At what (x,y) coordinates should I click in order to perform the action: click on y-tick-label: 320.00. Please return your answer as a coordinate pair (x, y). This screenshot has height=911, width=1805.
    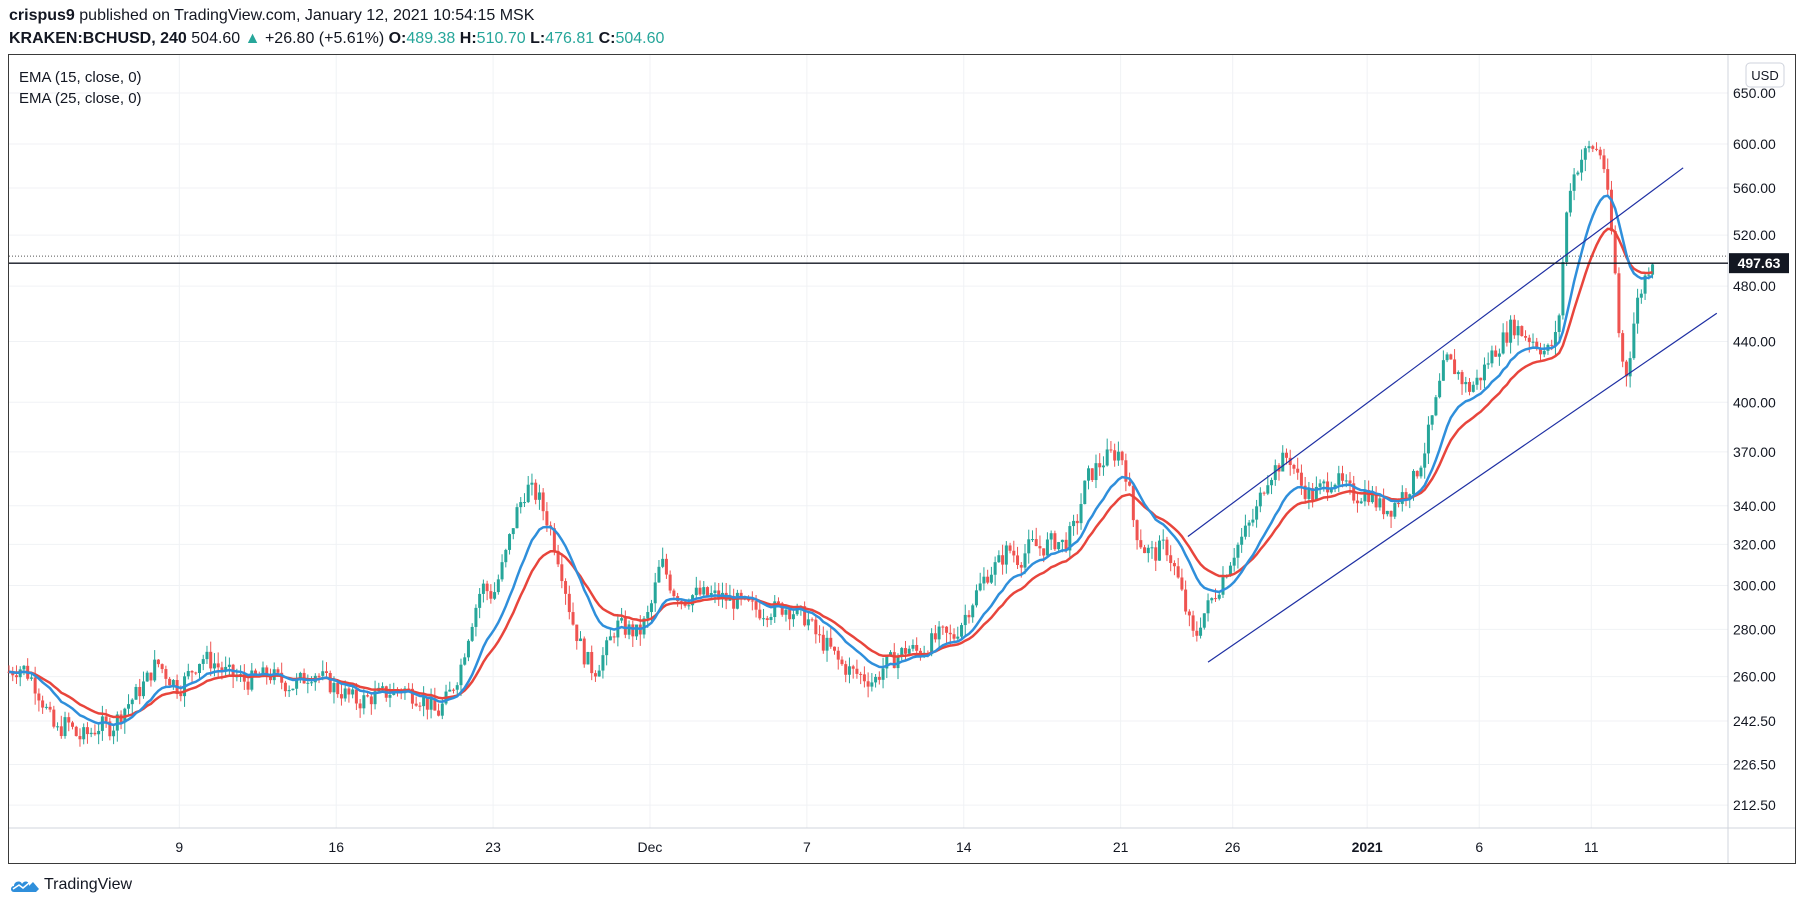
    Looking at the image, I should click on (1754, 544).